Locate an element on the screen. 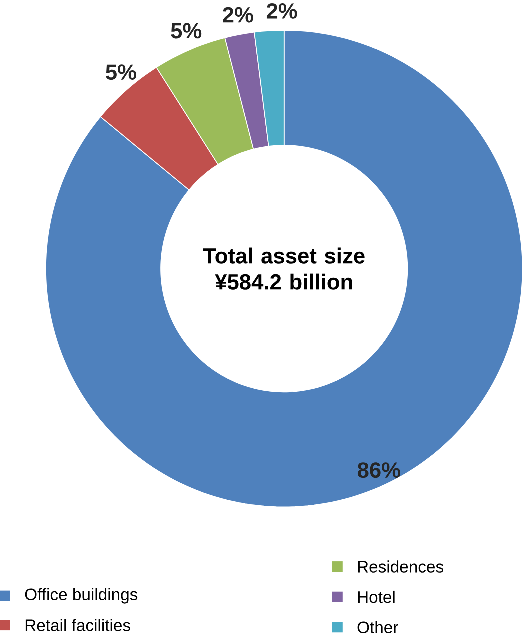  legend-label: Hotel is located at coordinates (376, 597).